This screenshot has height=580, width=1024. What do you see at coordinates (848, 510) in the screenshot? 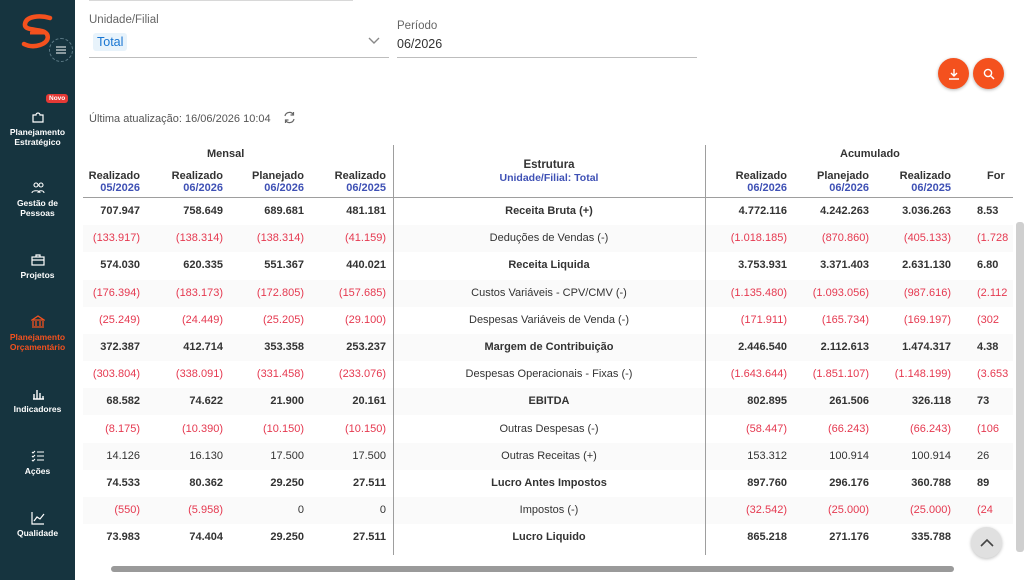
I see `value-cell: (25.000)` at bounding box center [848, 510].